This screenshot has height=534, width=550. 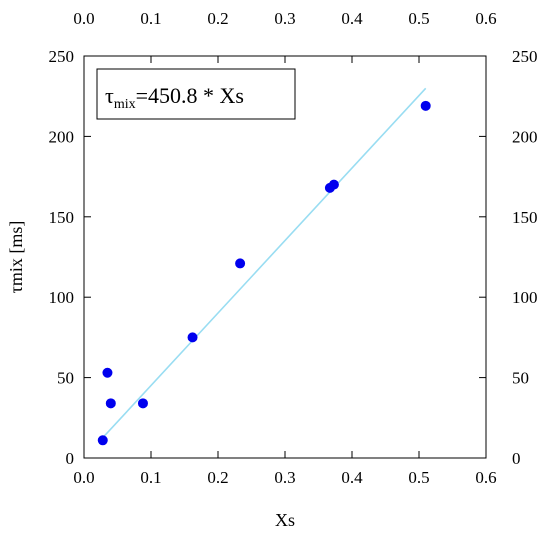 What do you see at coordinates (70, 458) in the screenshot?
I see `y-tick-label-left: 0` at bounding box center [70, 458].